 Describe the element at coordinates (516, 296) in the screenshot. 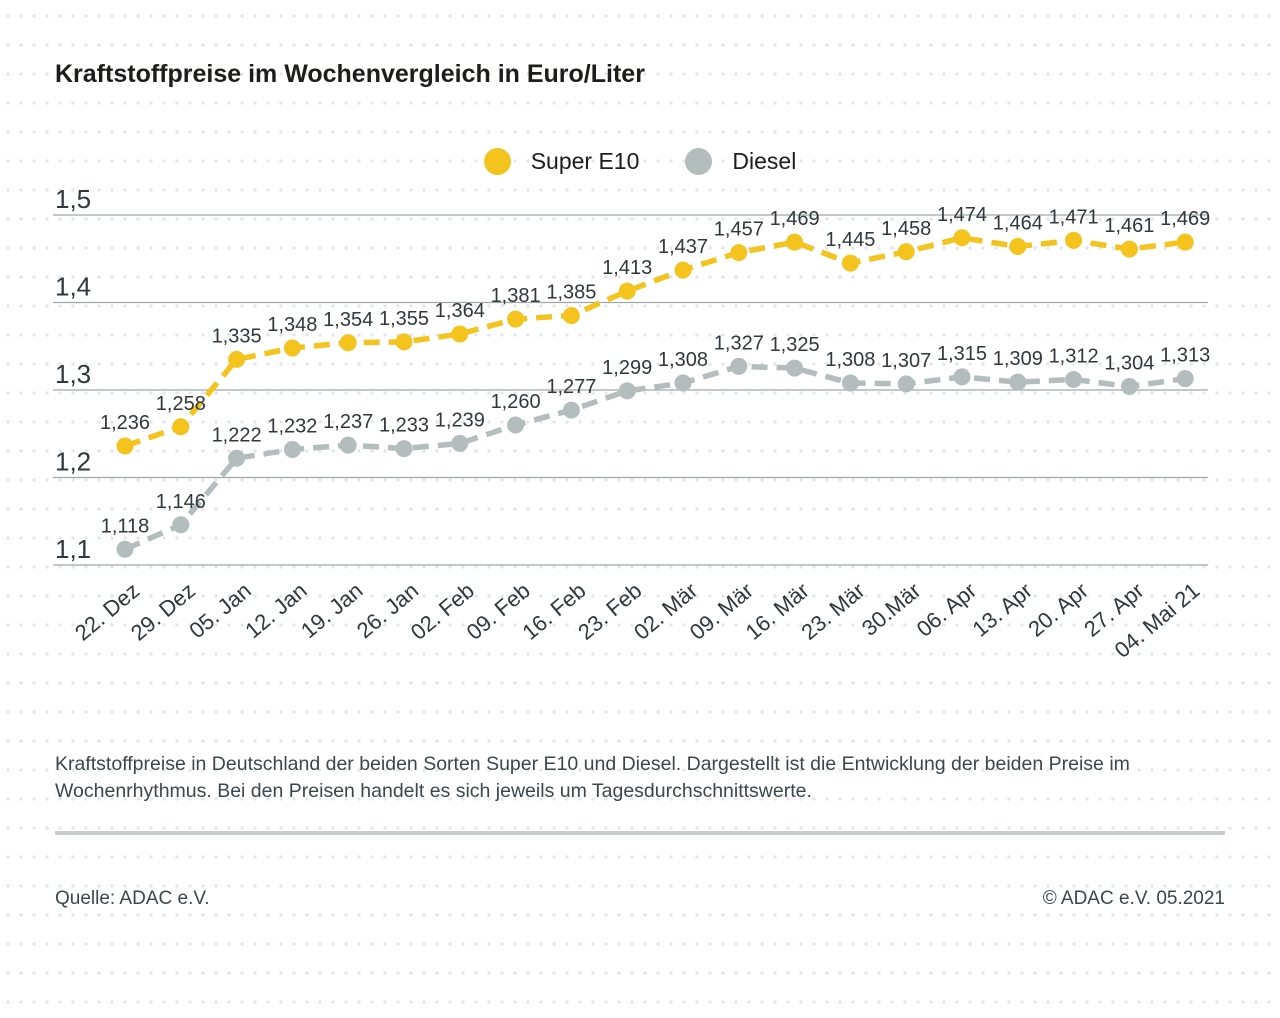

I see `data-point-label: 1,381` at that location.